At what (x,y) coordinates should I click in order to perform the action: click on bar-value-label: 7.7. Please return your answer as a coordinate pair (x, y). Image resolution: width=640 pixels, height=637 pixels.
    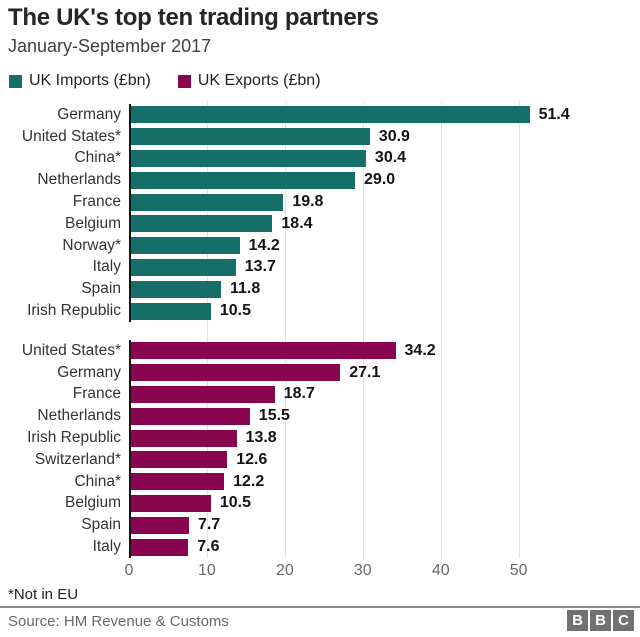
    Looking at the image, I should click on (209, 525).